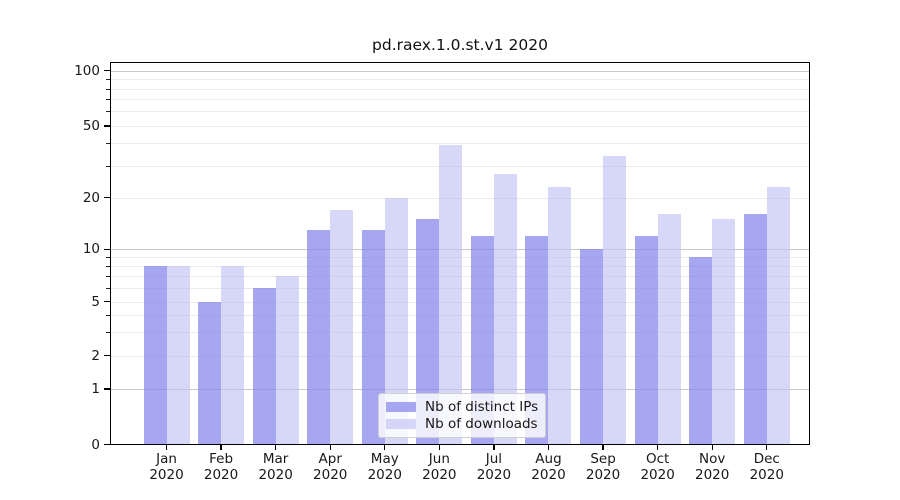  I want to click on legend: Nb of distinct IPs Nb of downloads, so click(462, 415).